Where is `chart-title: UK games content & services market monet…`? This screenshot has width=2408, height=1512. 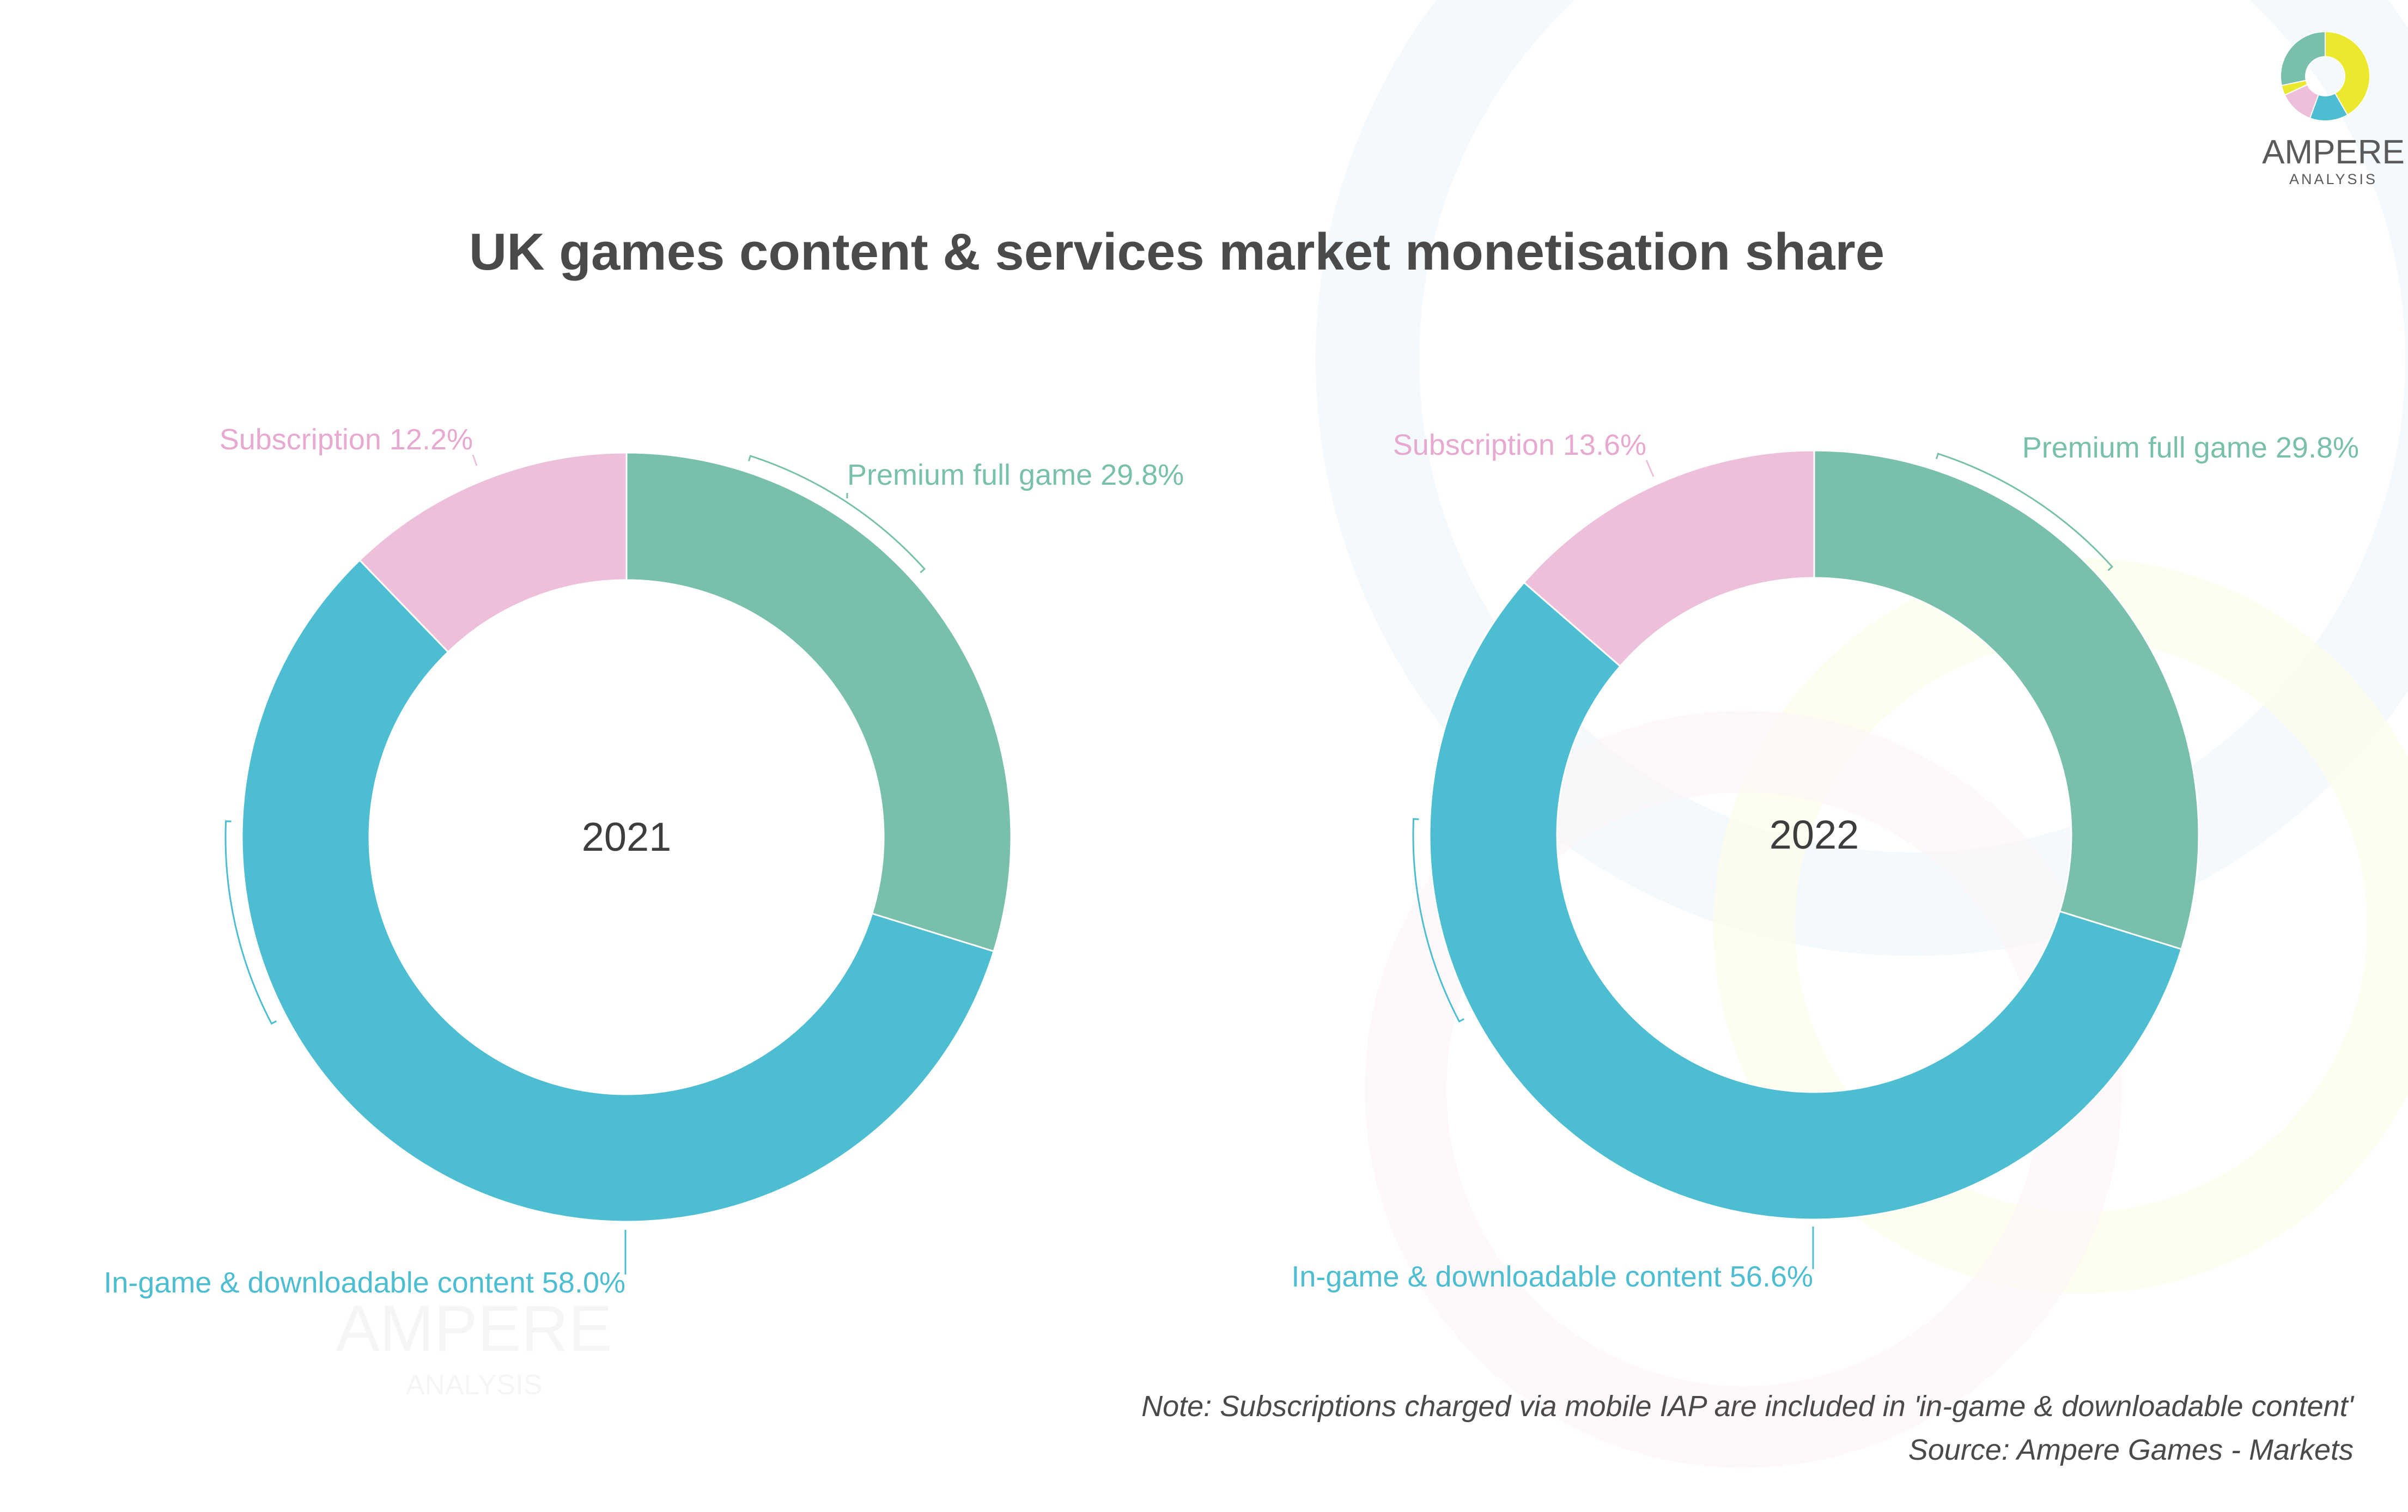 chart-title: UK games content & services market monet… is located at coordinates (1176, 252).